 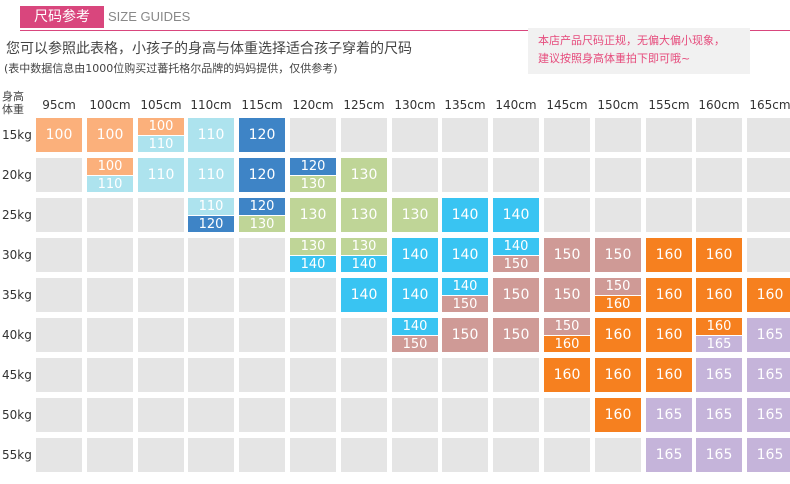 I want to click on height-header: 125cm, so click(x=364, y=105).